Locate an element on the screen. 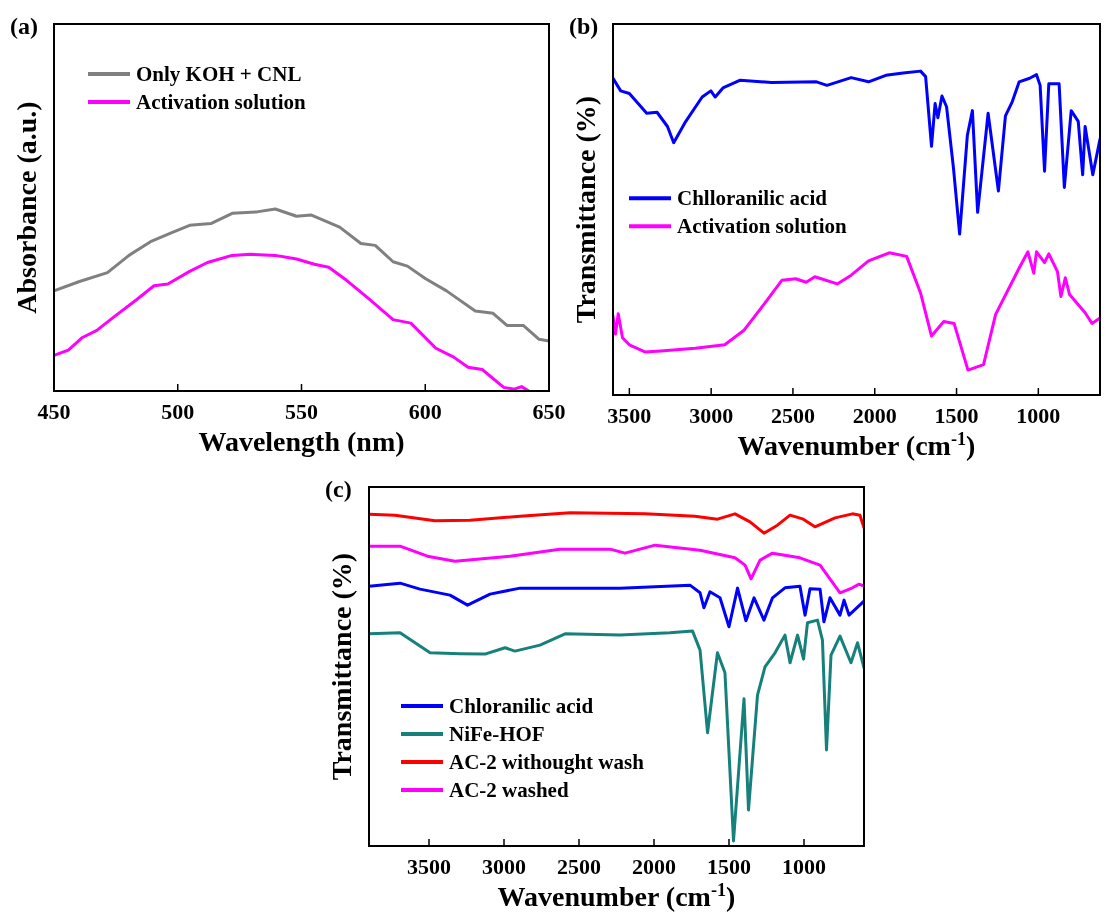 This screenshot has width=1109, height=918. y-axis-title: Absorbance (a.u.) is located at coordinates (26, 207).